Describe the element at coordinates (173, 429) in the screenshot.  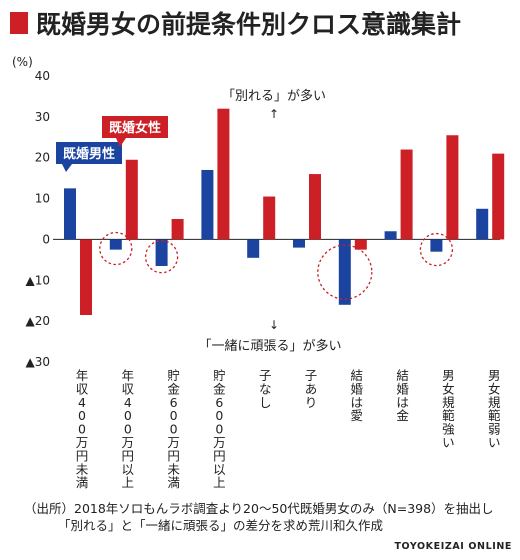
I see `category-label: 貯金 6 0 0 万円未満` at that location.